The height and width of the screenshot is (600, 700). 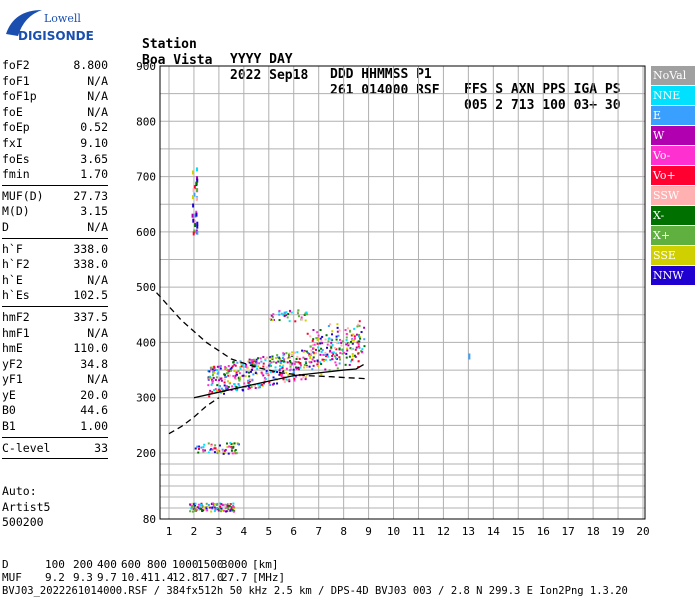 I want to click on param-foe: foE N/A, so click(x=55, y=113).